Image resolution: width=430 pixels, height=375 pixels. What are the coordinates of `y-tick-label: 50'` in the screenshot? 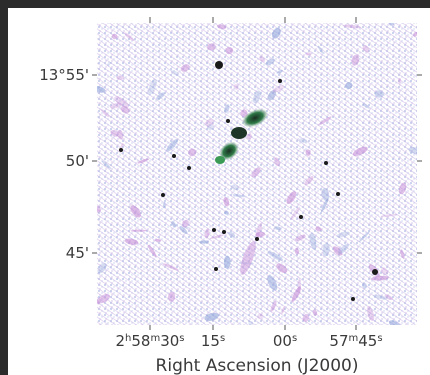 It's located at (77, 161).